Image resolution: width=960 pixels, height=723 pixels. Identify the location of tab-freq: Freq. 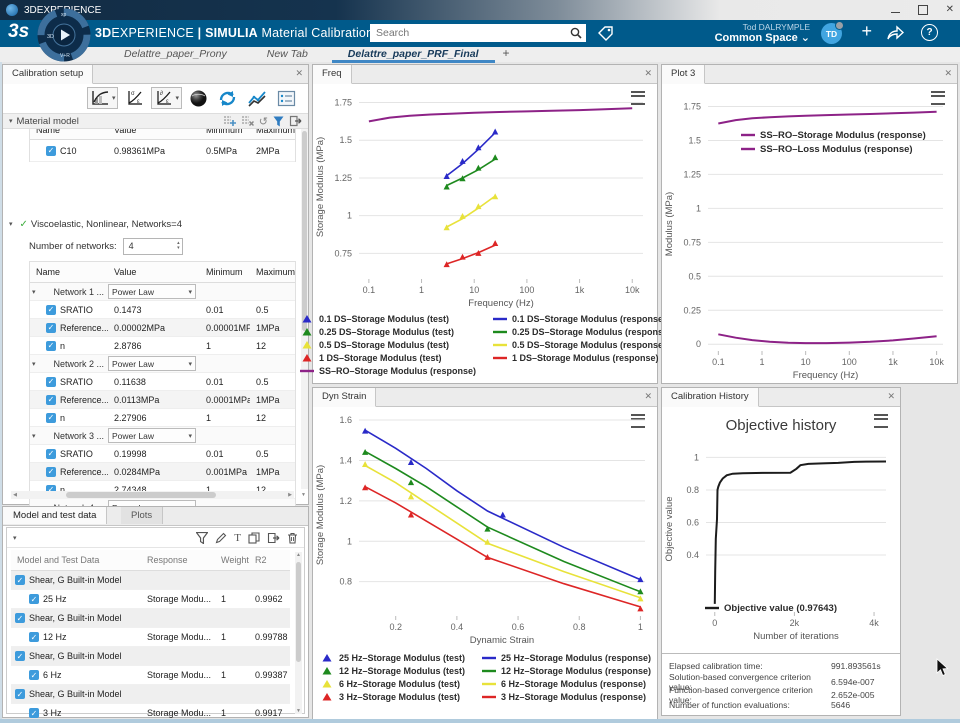
(332, 74).